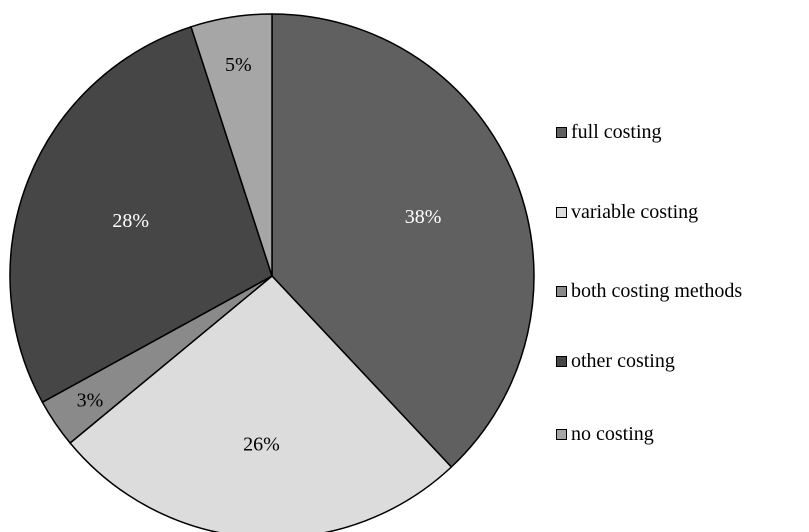  I want to click on legend-item-other-costing: other costing, so click(615, 361).